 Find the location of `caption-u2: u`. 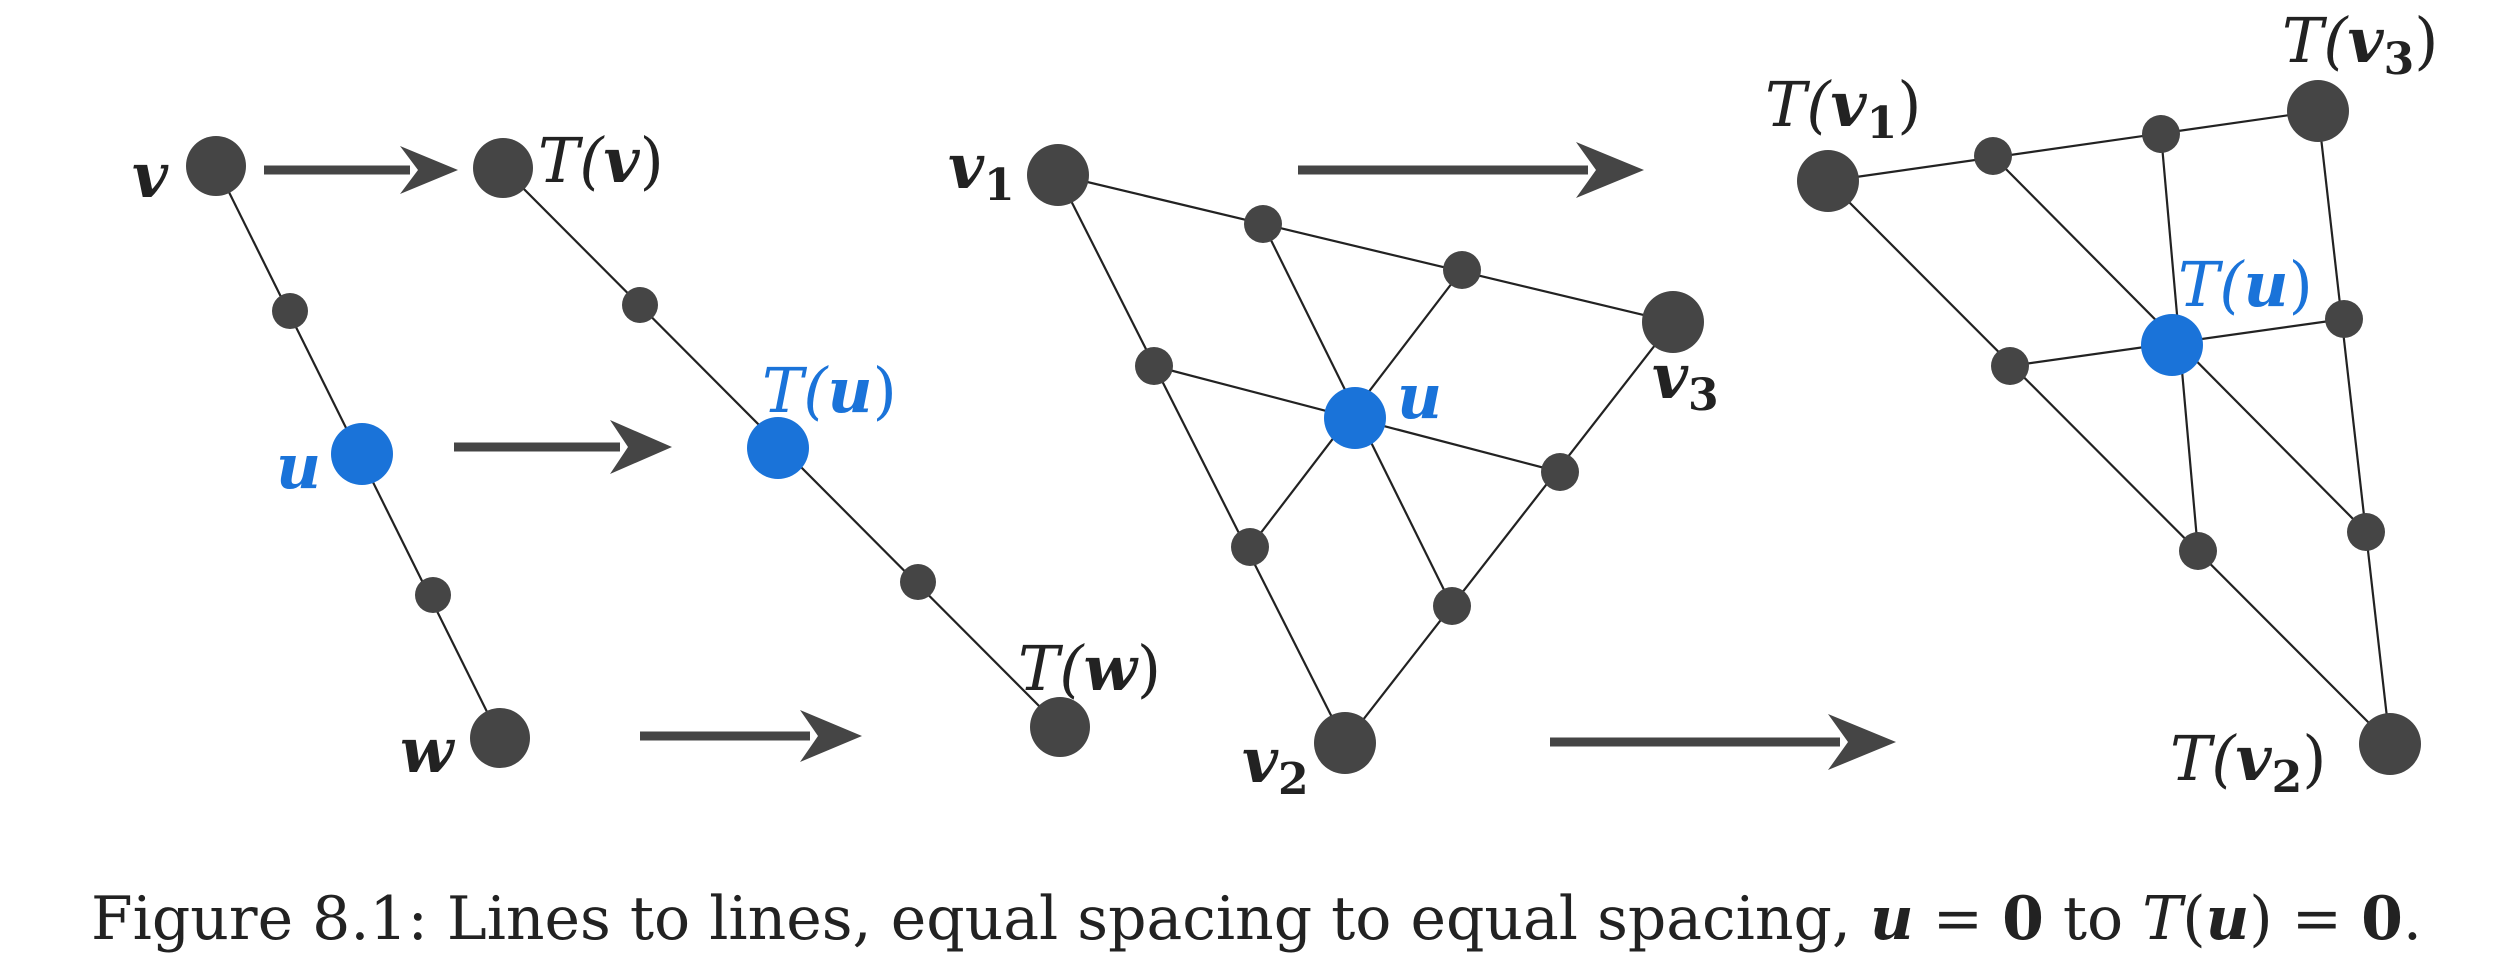

caption-u2: u is located at coordinates (2227, 919).